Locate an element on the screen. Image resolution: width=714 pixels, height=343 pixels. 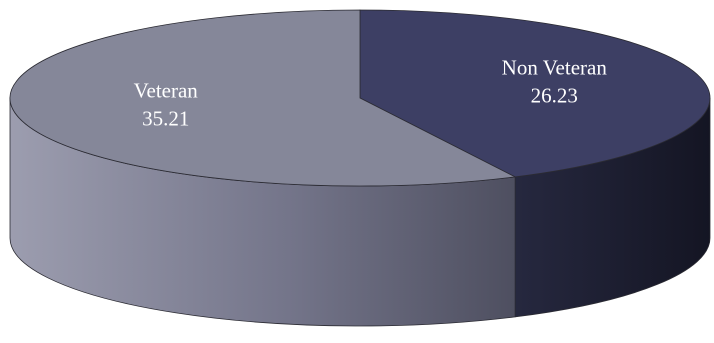
data-label-value: 35.21 is located at coordinates (165, 118).